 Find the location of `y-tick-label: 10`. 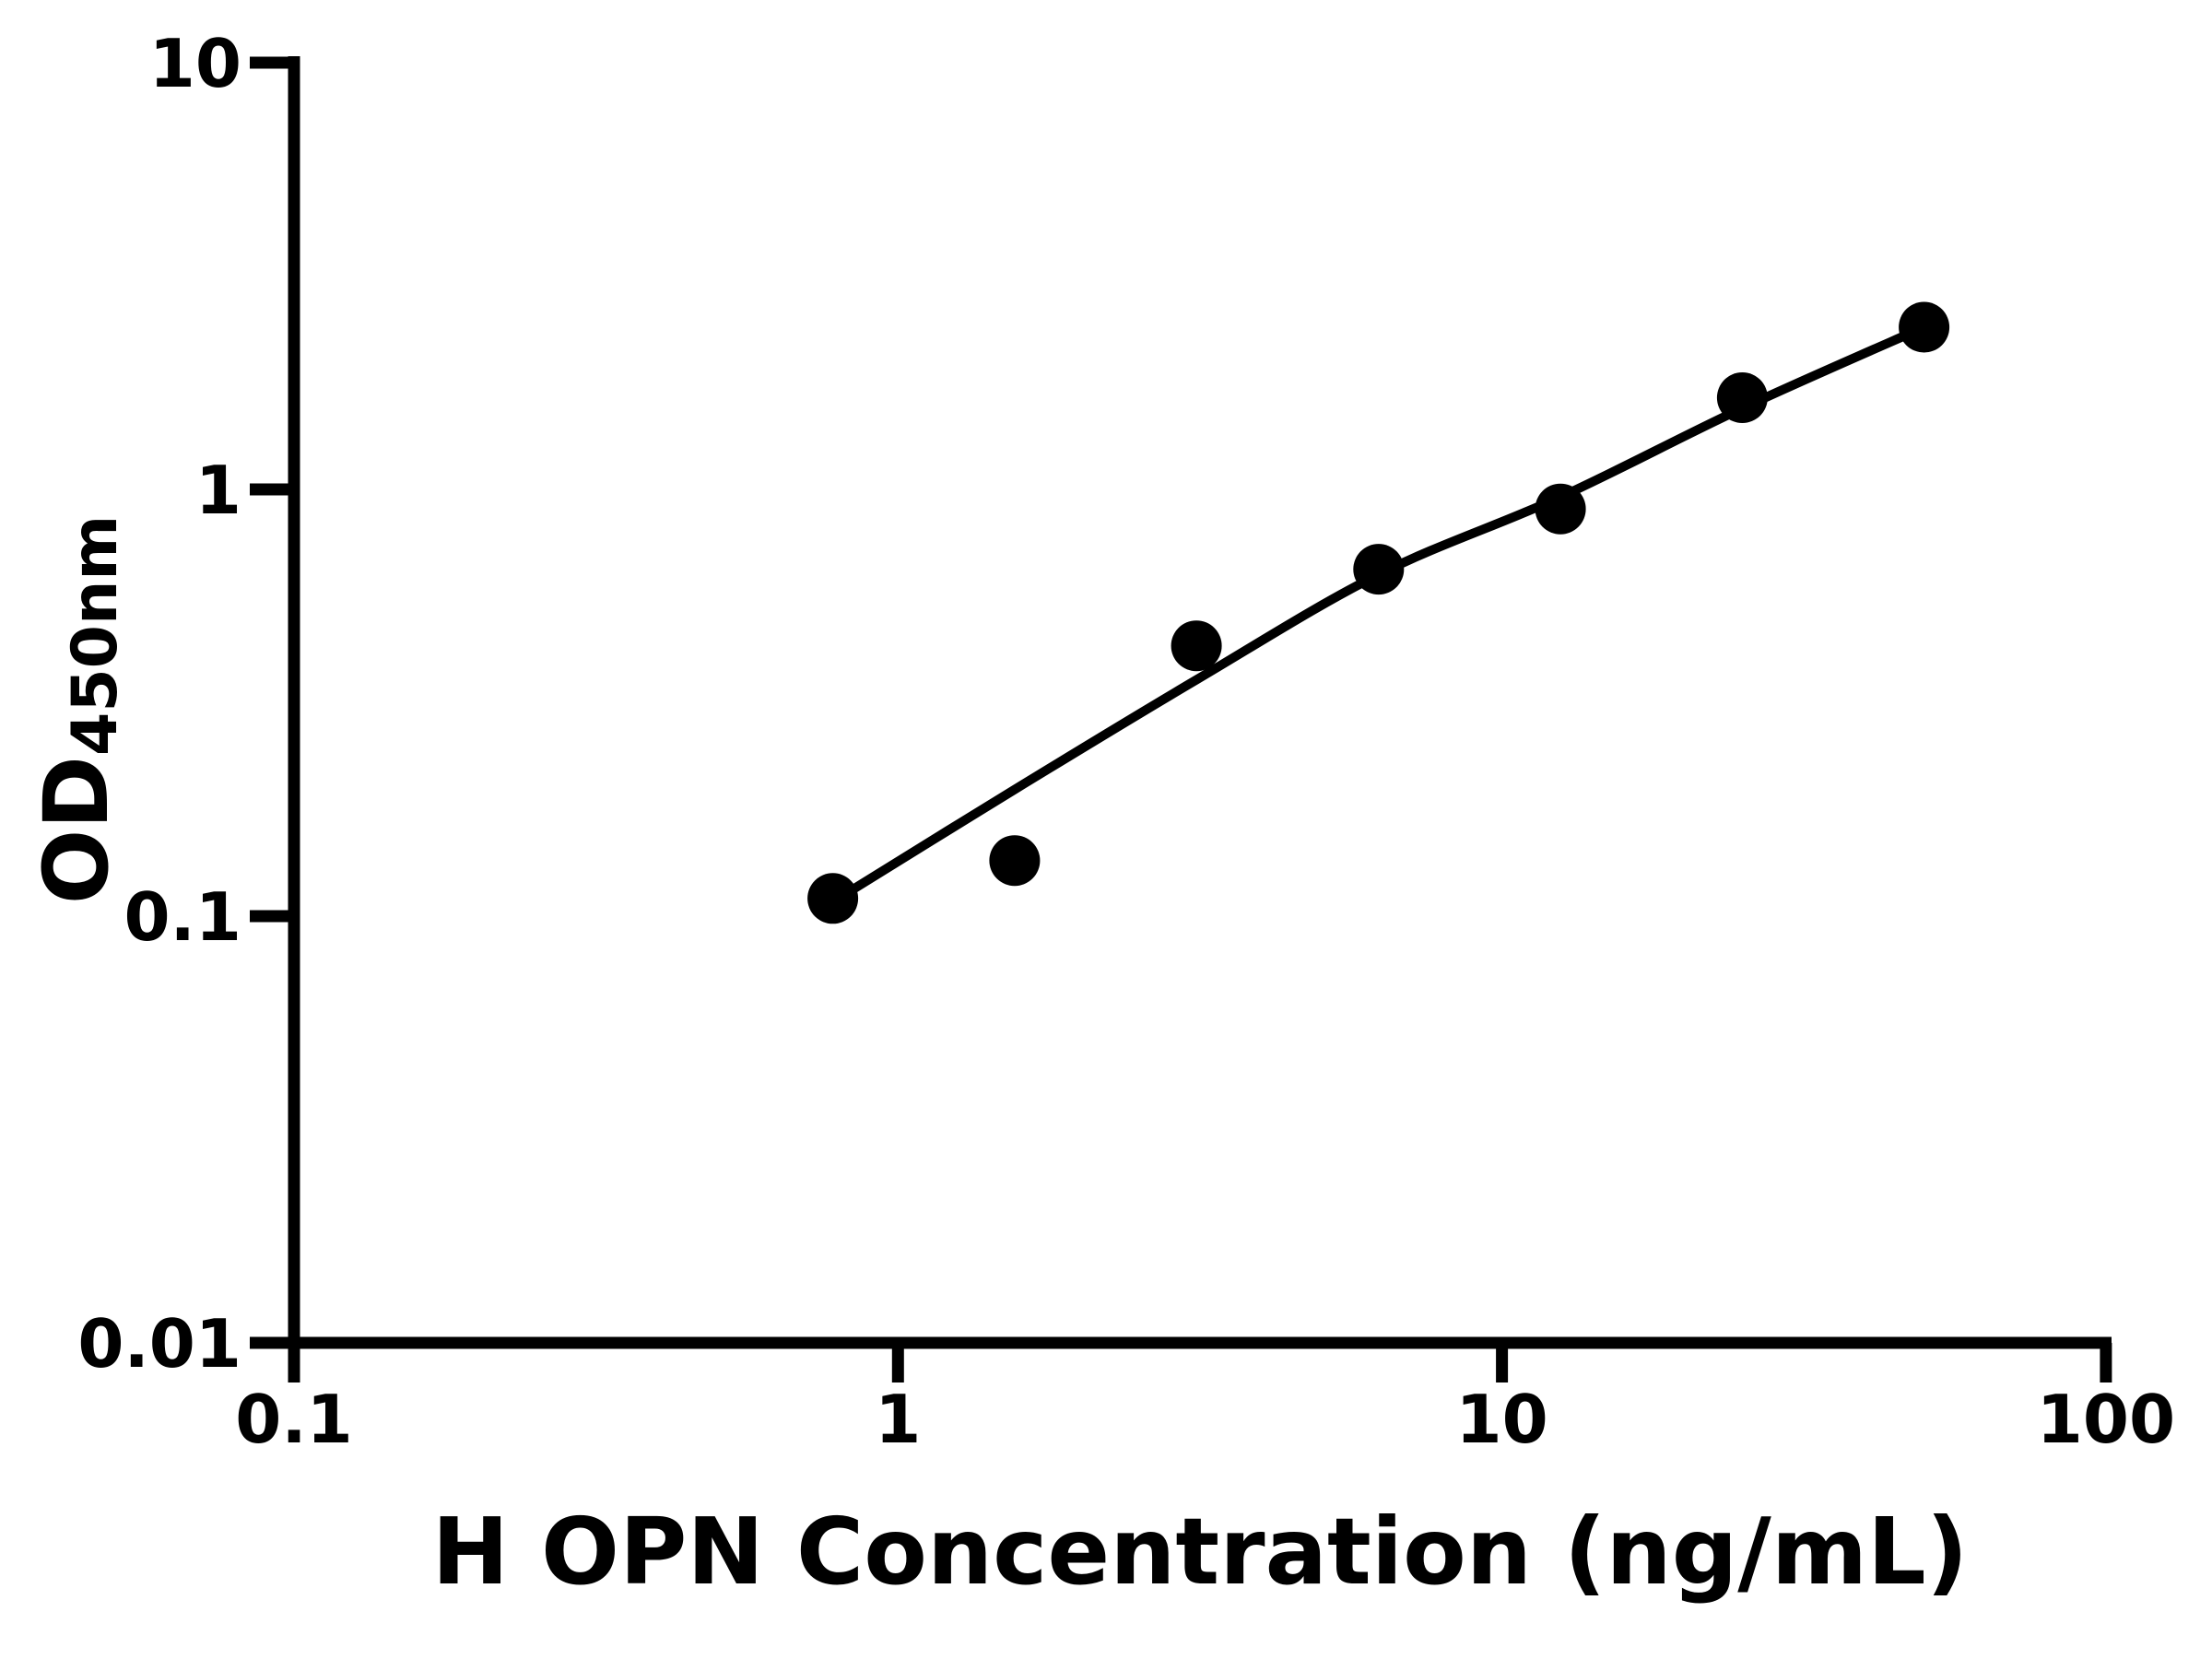

y-tick-label: 10 is located at coordinates (195, 63).